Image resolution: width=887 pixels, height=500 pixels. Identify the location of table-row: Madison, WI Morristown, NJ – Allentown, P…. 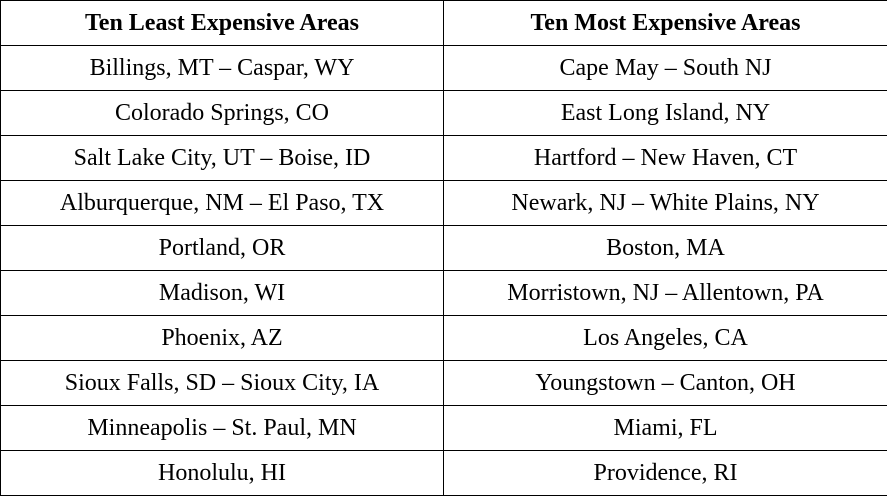
(443, 293).